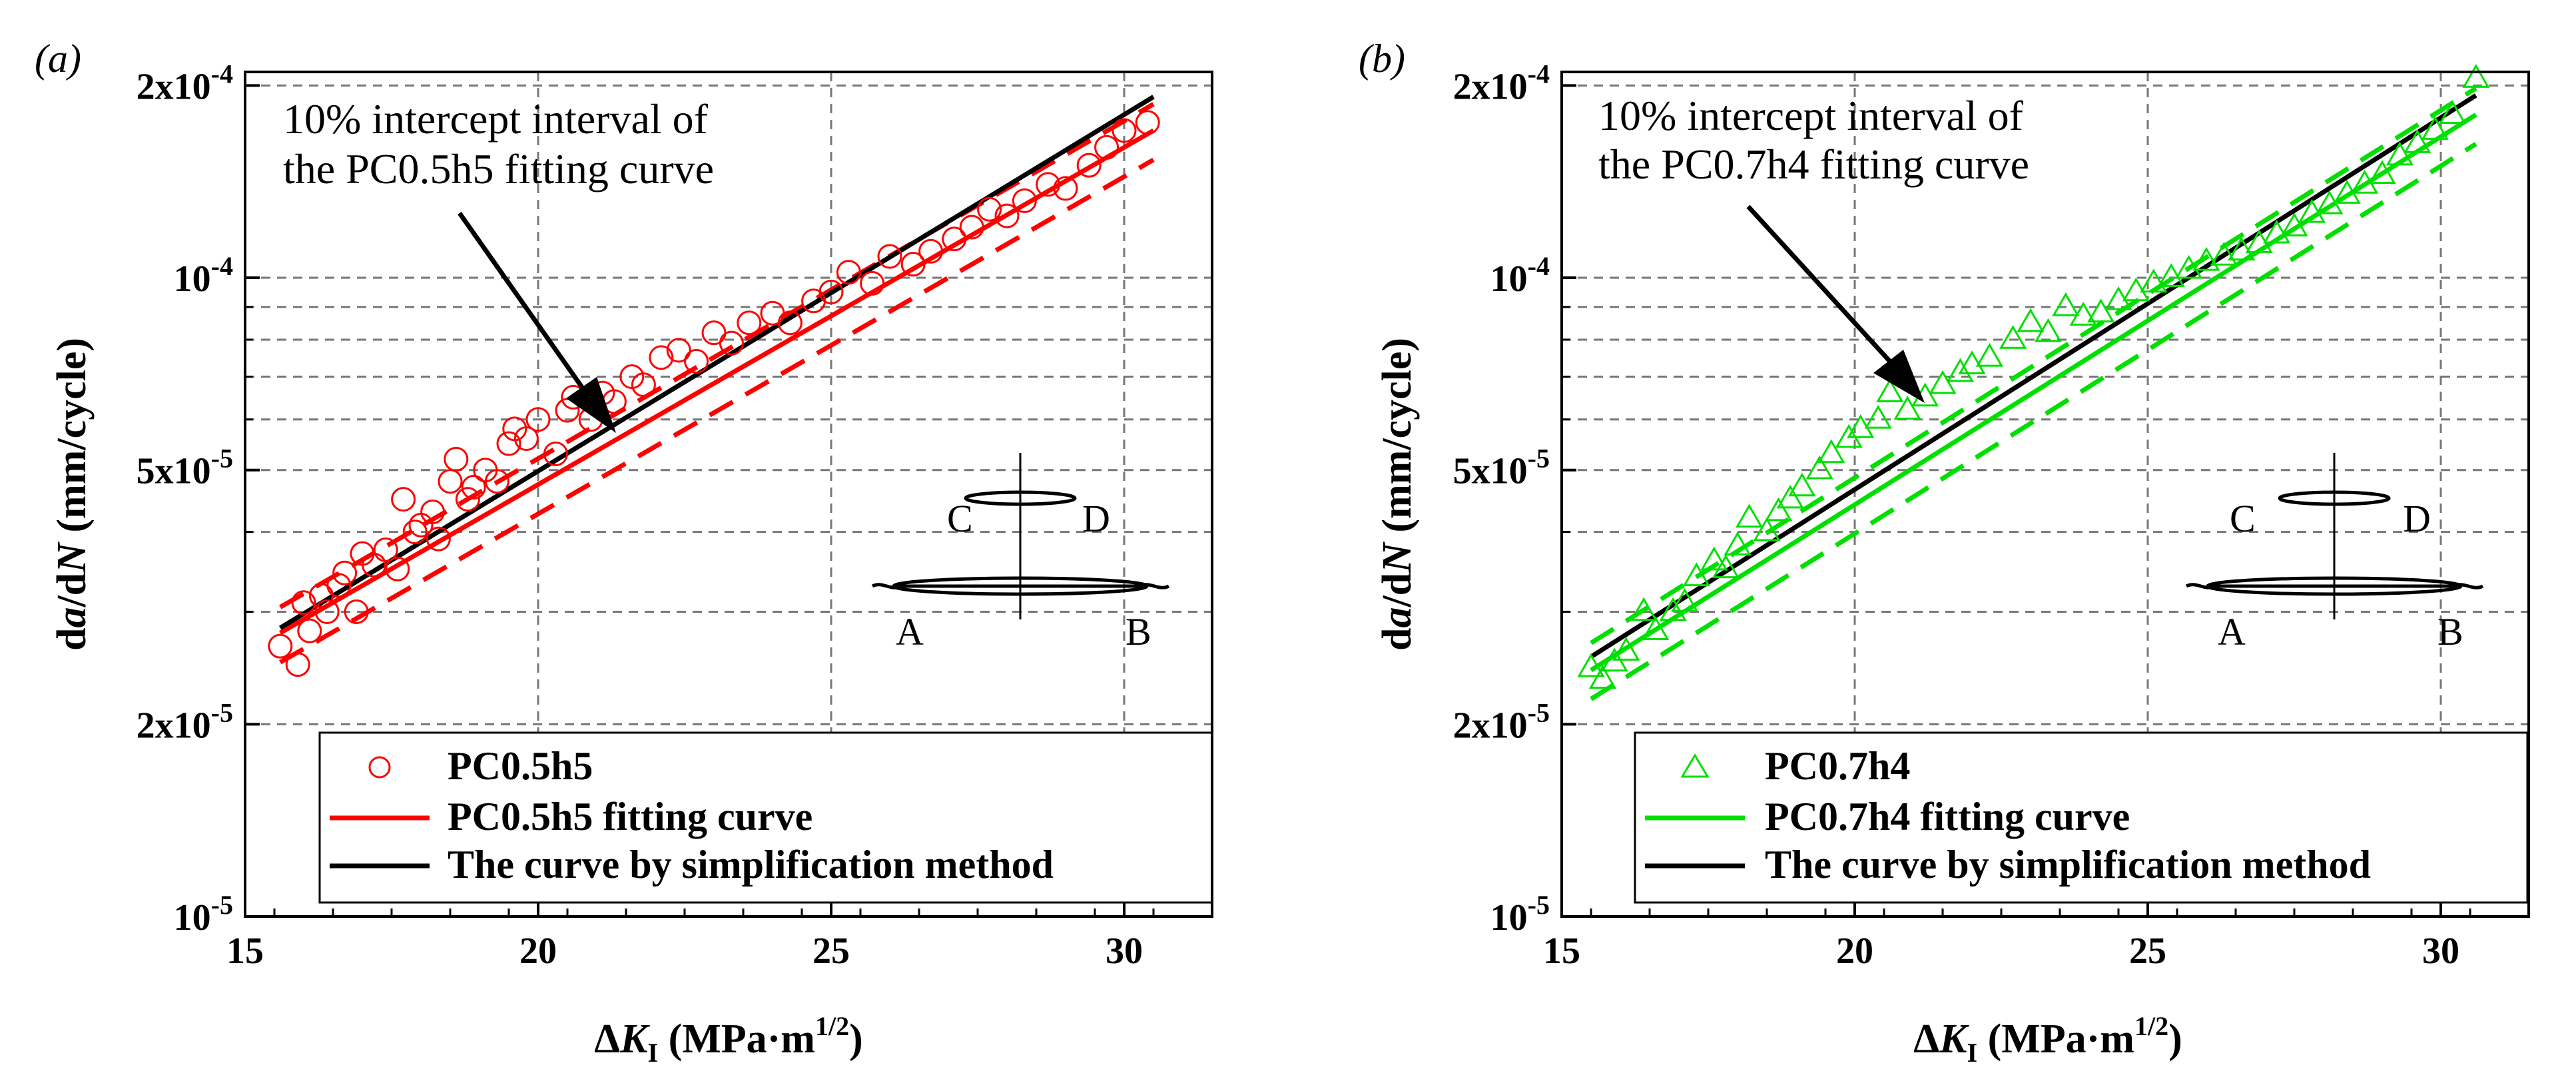 This screenshot has height=1091, width=2576. Describe the element at coordinates (1947, 817) in the screenshot. I see `legend-label-fit: PC0.7h4 fitting curve` at that location.